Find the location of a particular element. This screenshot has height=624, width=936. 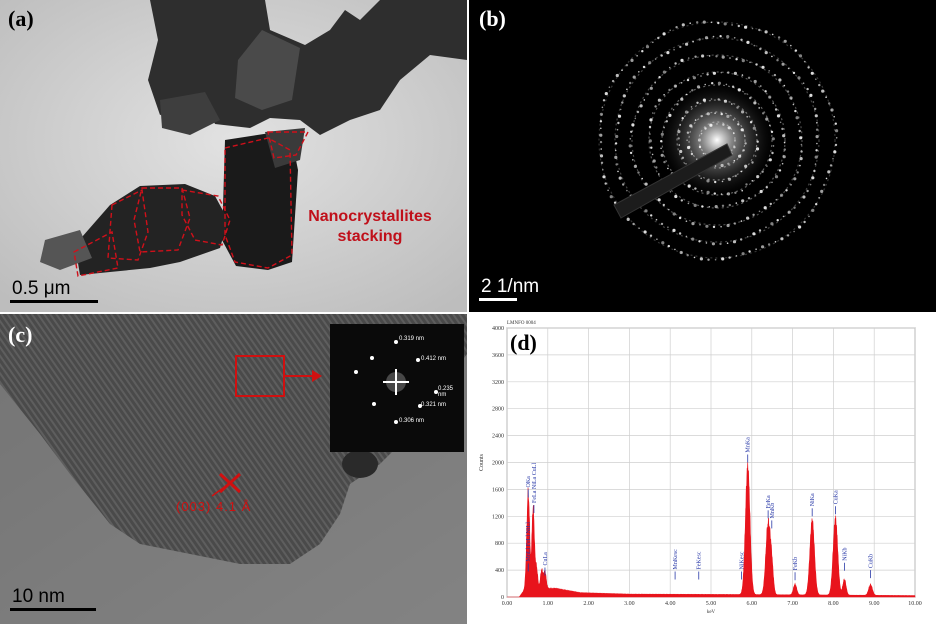

x-tick-label: 9.00 is located at coordinates (874, 604).